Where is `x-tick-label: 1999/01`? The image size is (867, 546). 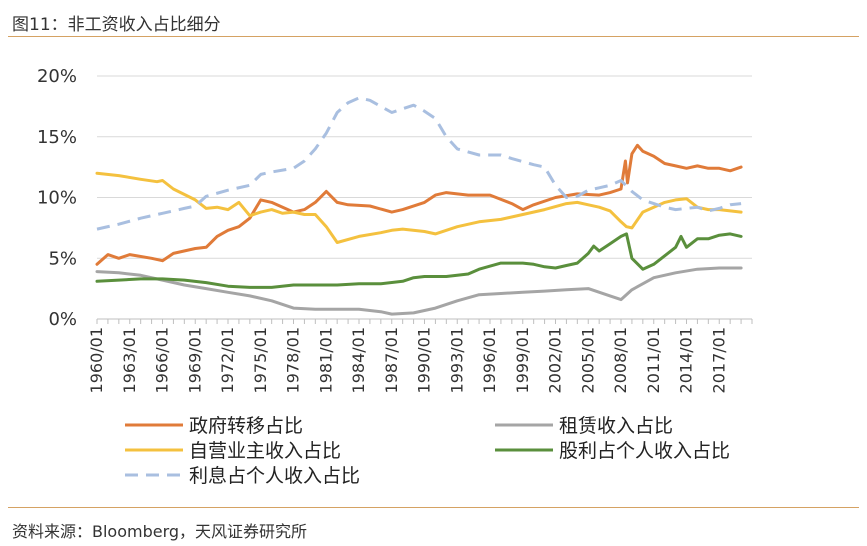 x-tick-label: 1999/01 is located at coordinates (522, 360).